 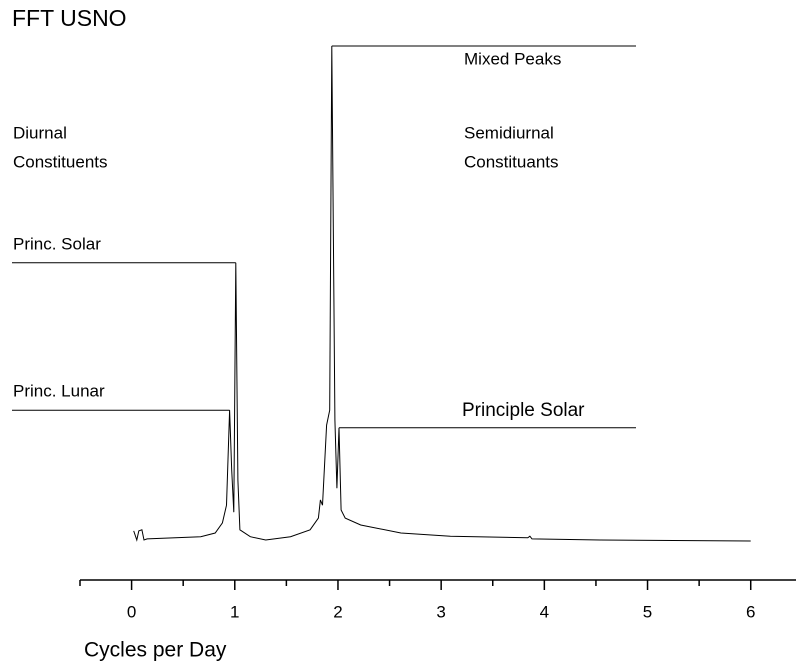 What do you see at coordinates (60, 161) in the screenshot?
I see `annotation: Constituents` at bounding box center [60, 161].